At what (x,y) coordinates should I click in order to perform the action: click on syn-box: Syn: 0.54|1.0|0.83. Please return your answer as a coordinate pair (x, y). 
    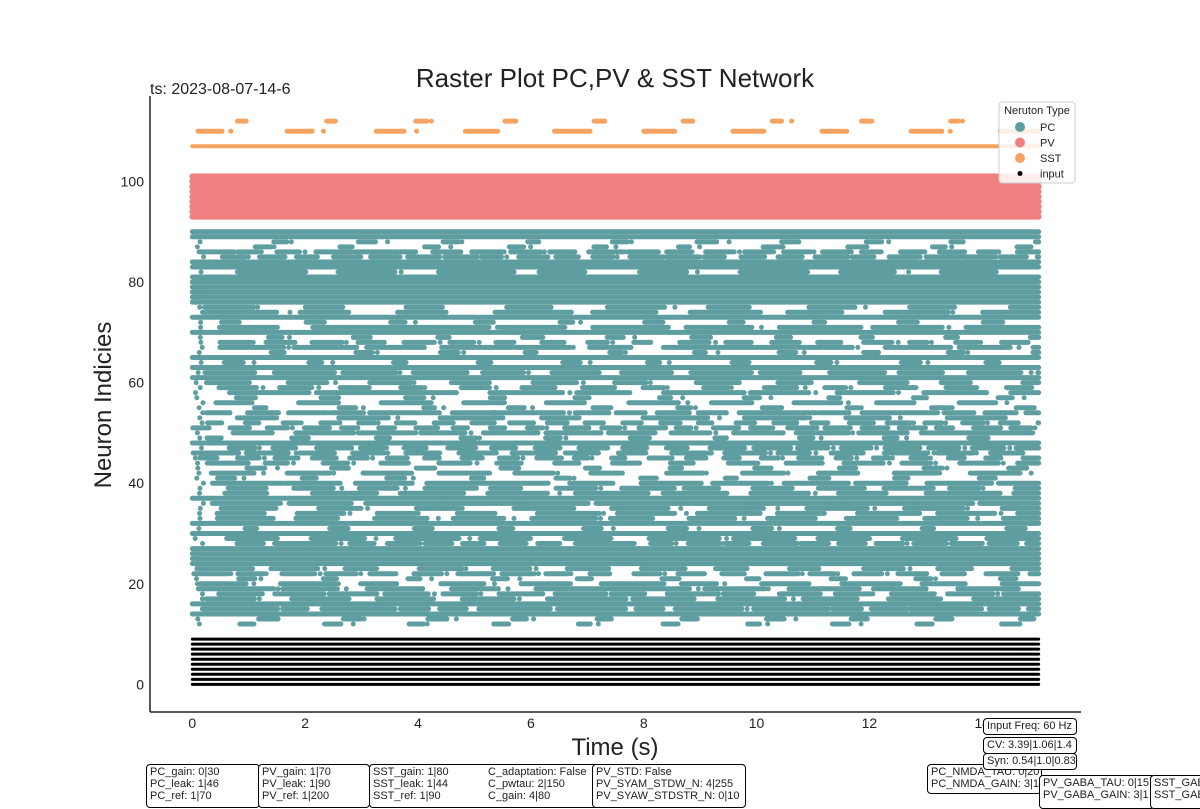
    Looking at the image, I should click on (1030, 761).